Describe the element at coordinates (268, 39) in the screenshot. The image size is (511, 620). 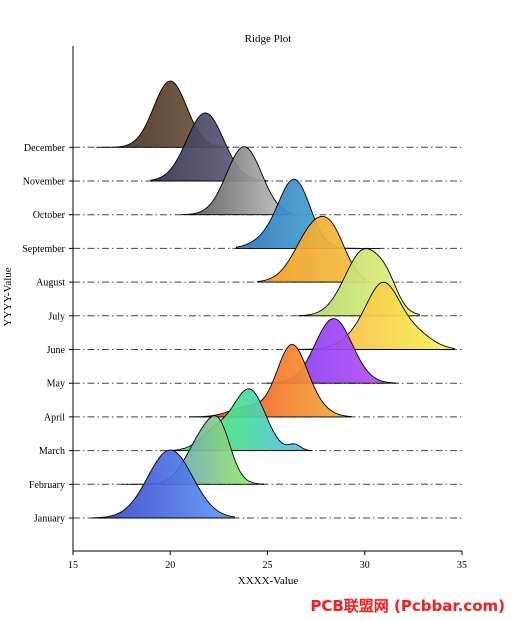
I see `chart-title: Ridge Plot` at that location.